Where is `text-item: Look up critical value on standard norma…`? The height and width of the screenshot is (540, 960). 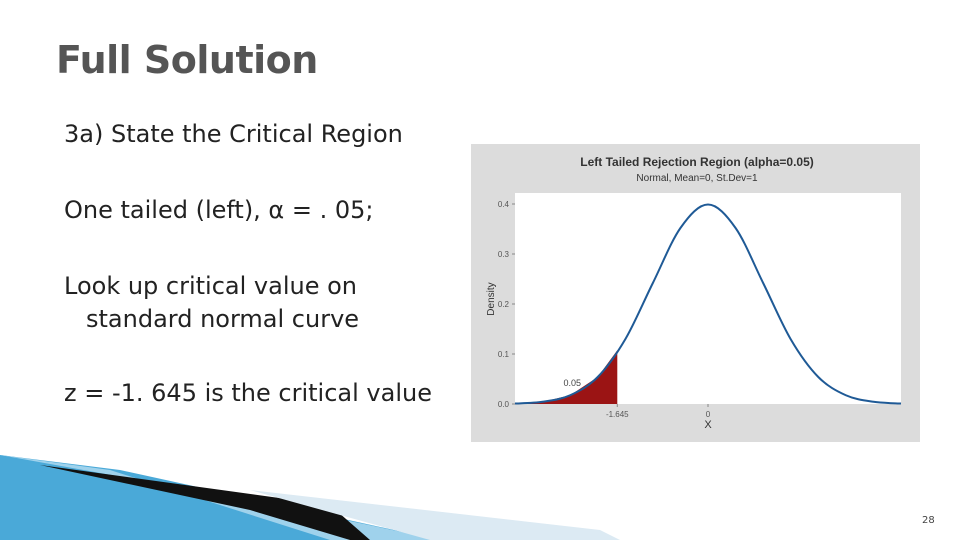
text-item: Look up critical value on standard norma… is located at coordinates (212, 302).